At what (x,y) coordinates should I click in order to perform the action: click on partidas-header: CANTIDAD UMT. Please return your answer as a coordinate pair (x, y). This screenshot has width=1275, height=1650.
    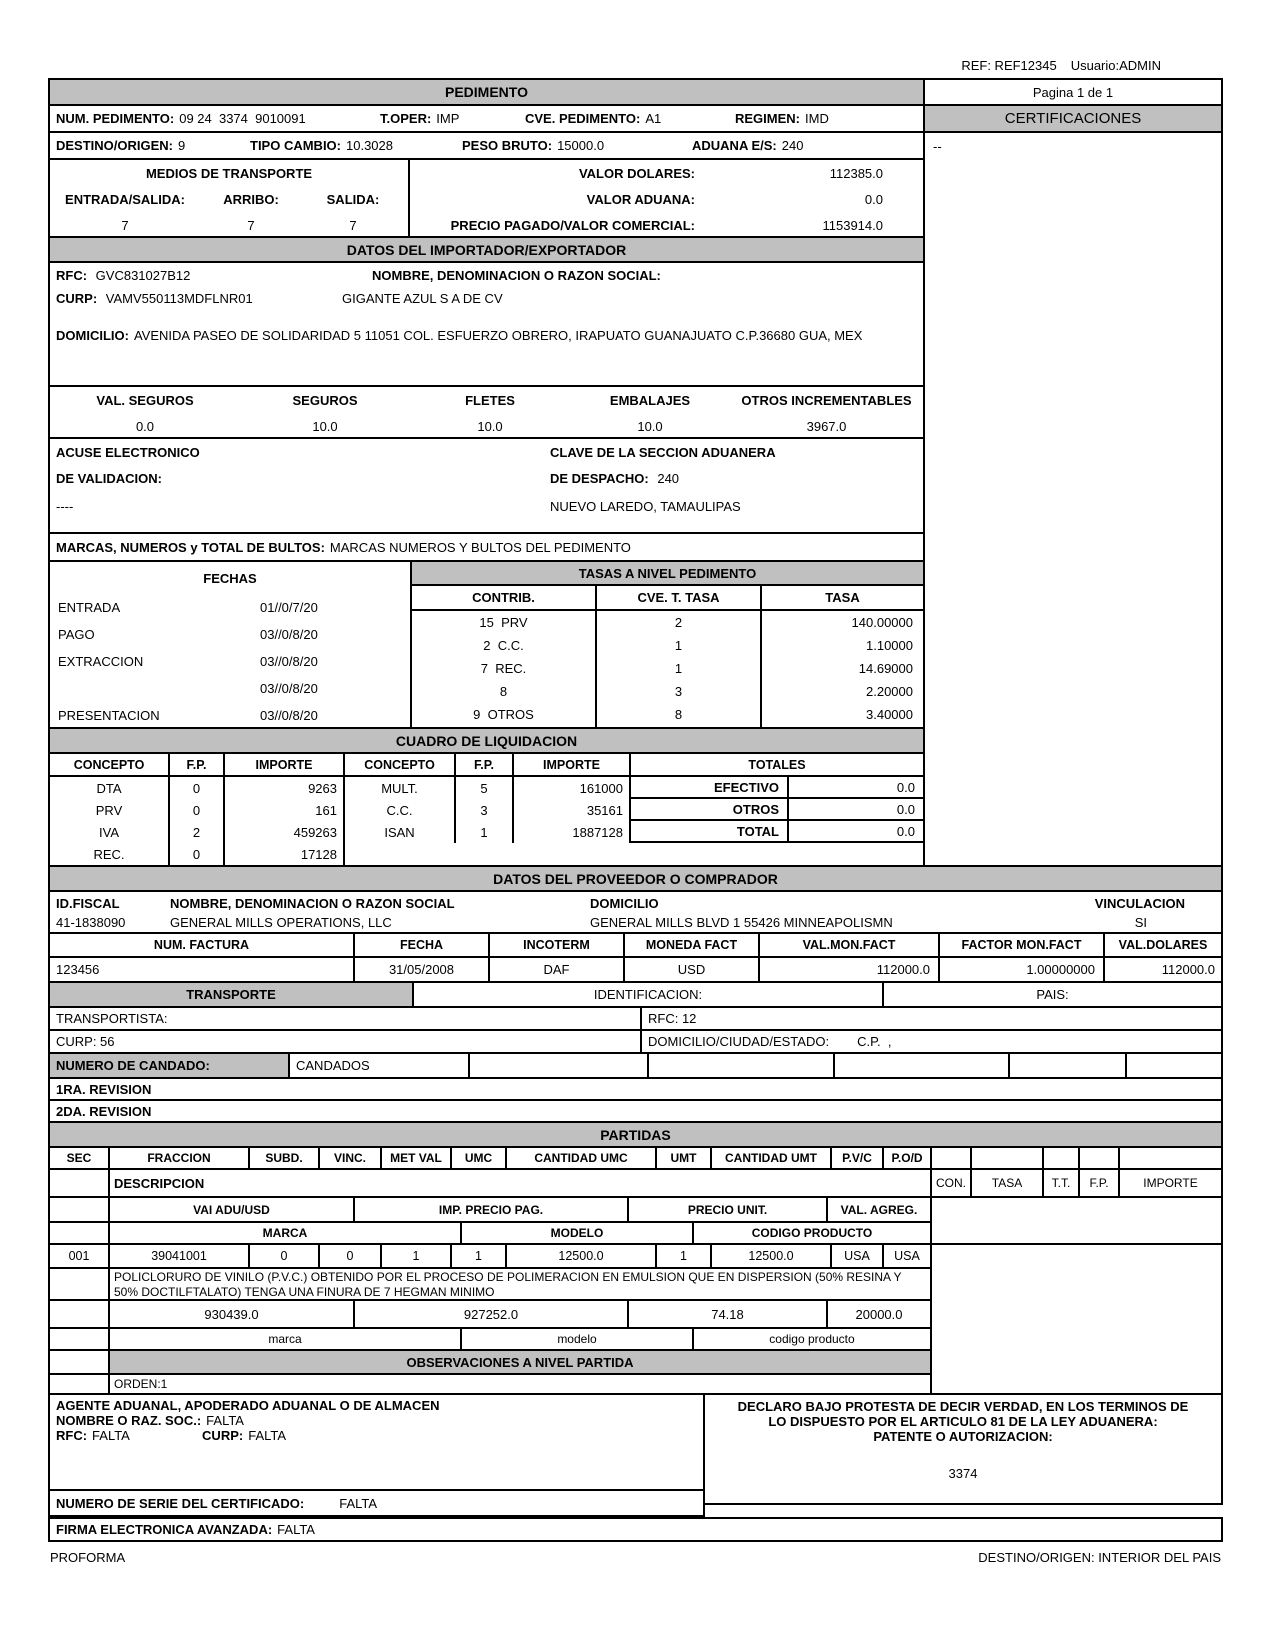
    Looking at the image, I should click on (772, 1158).